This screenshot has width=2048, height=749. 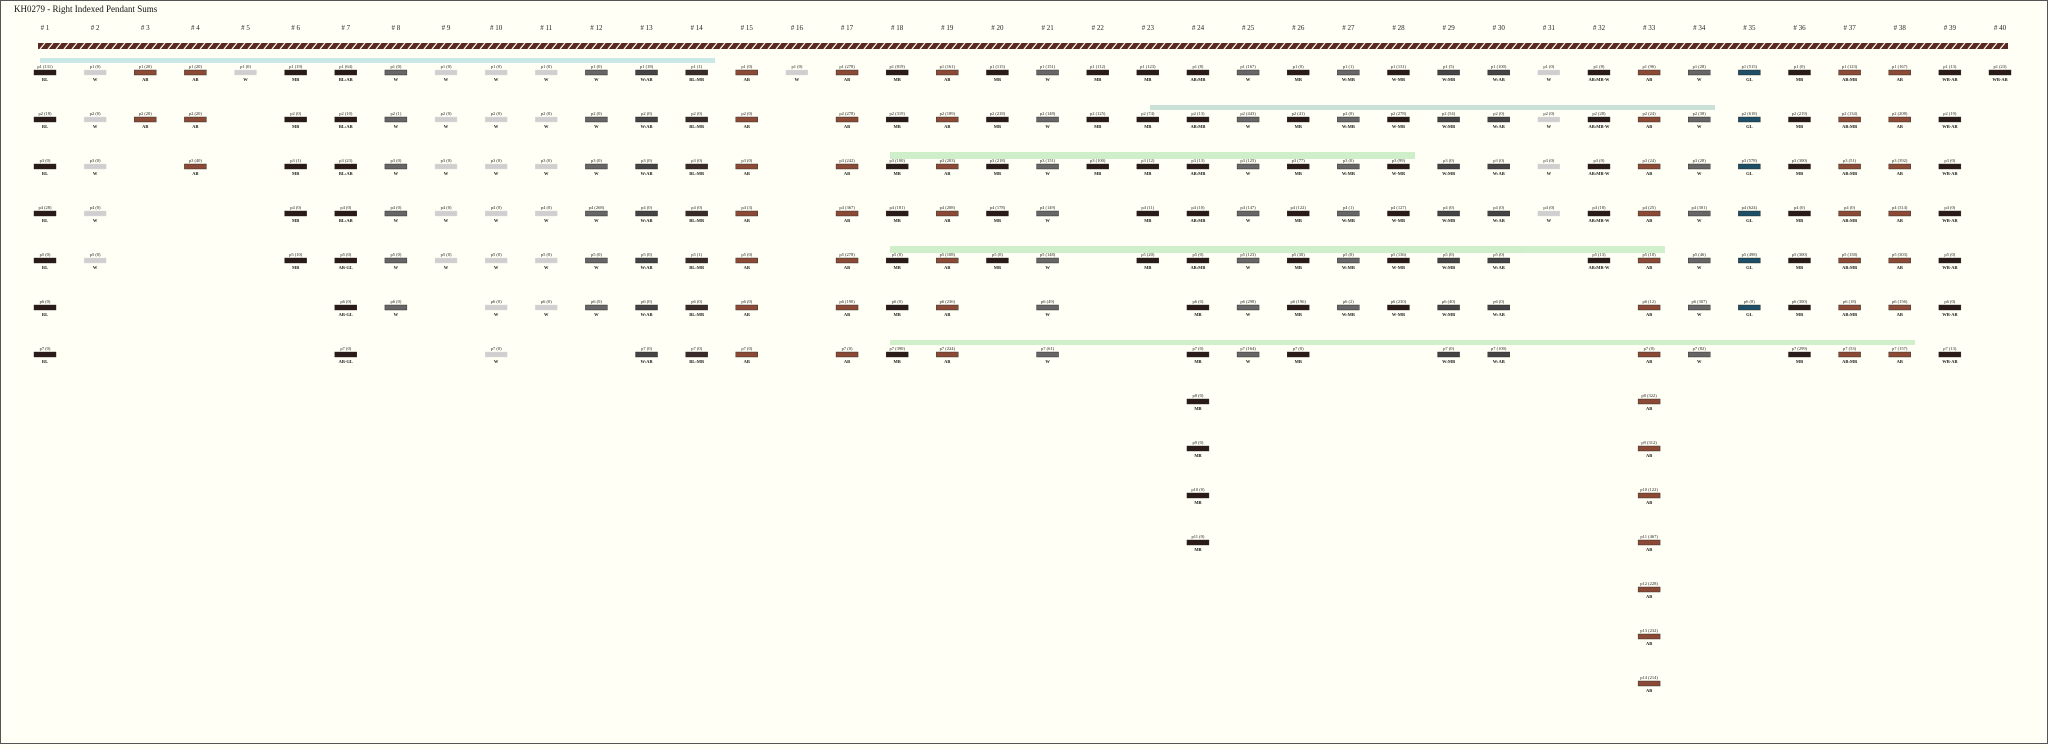 I want to click on cord-label: p4 (301), so click(x=1700, y=207).